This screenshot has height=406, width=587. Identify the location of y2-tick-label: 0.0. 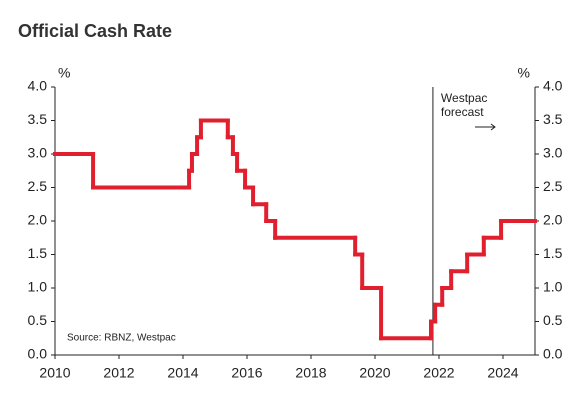
(553, 354).